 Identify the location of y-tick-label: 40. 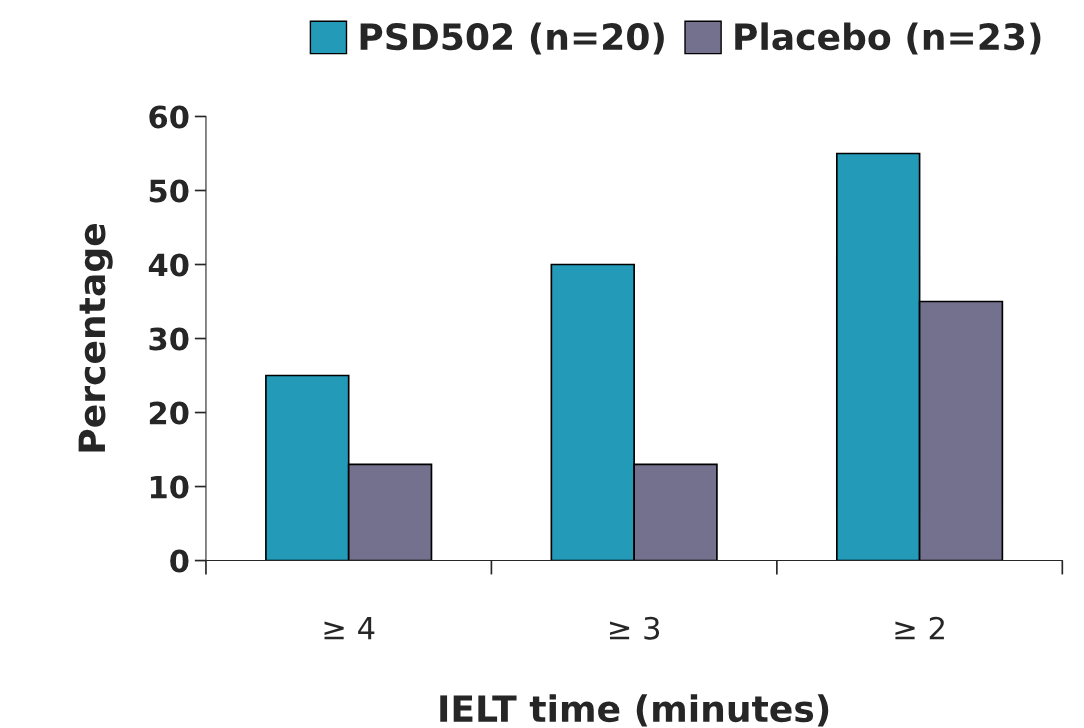
(168, 265).